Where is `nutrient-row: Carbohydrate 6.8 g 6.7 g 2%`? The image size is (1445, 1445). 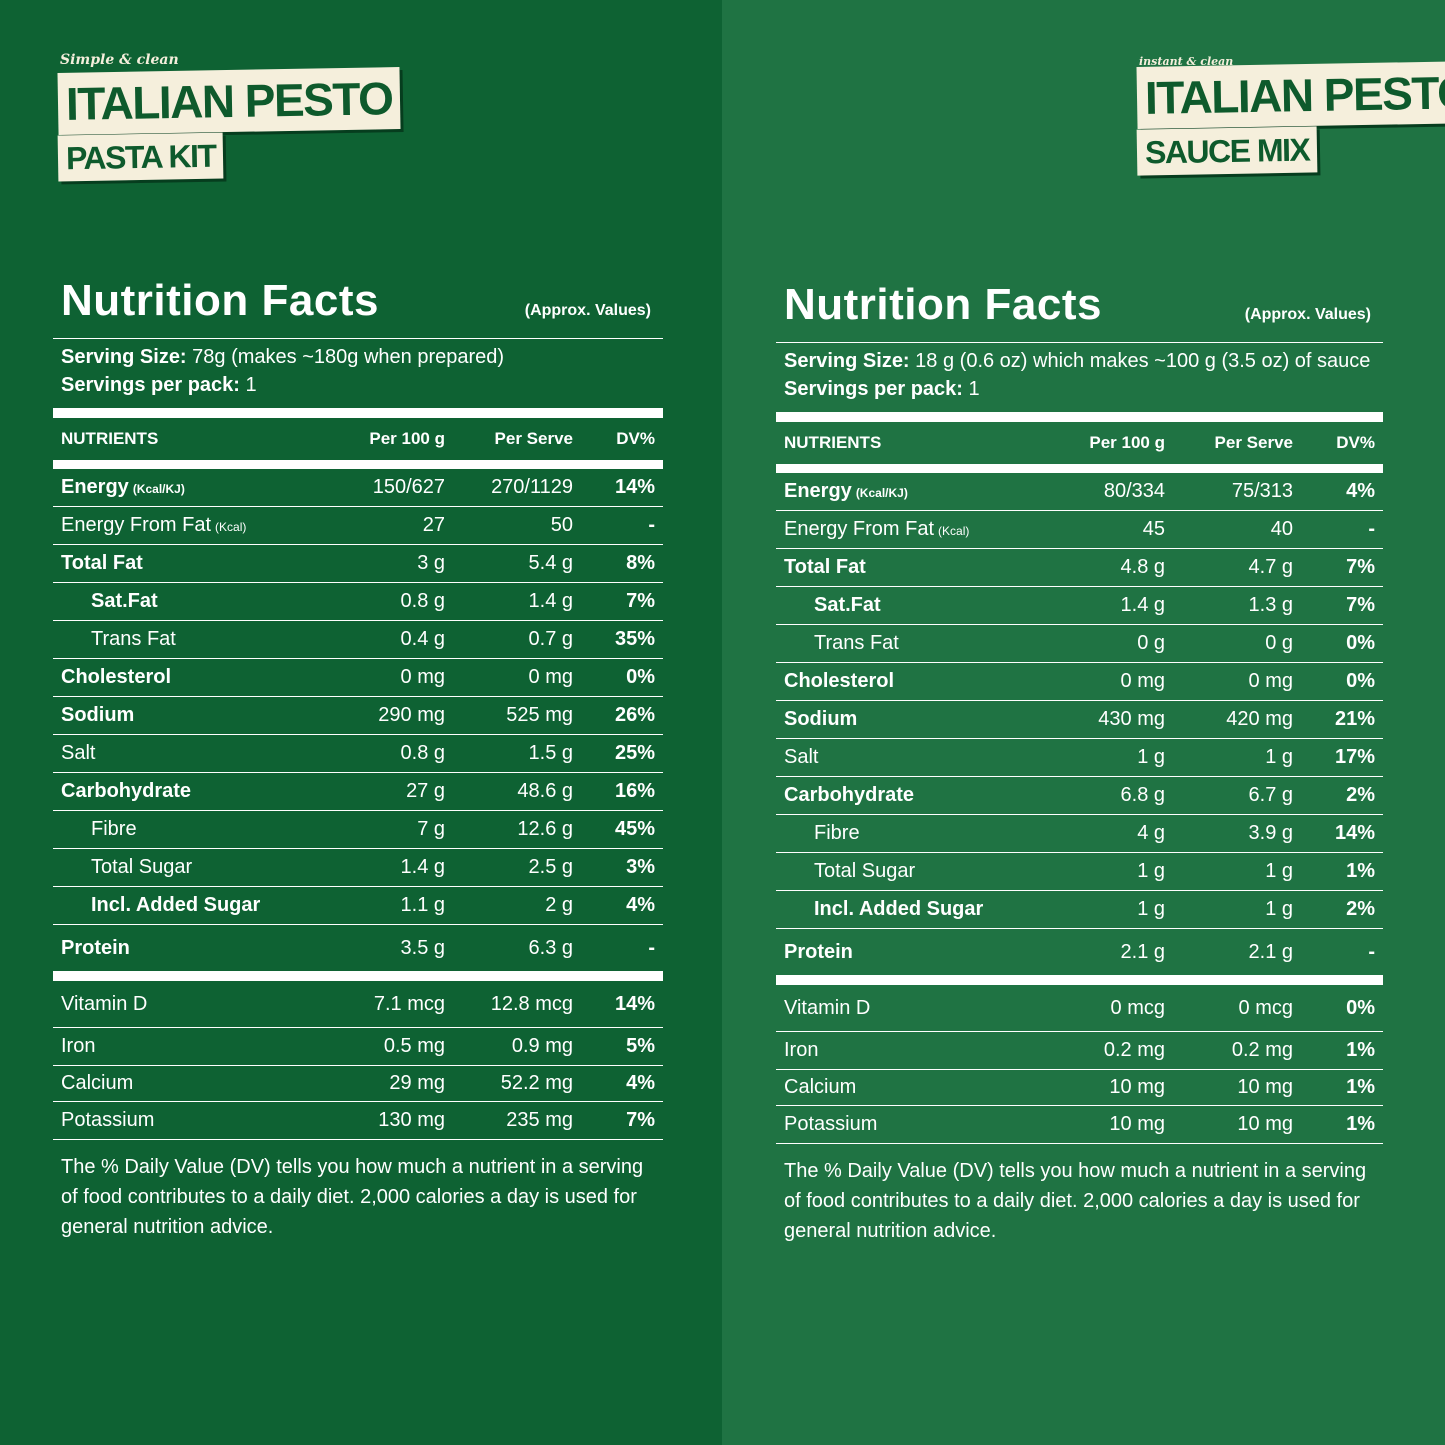
nutrient-row: Carbohydrate 6.8 g 6.7 g 2% is located at coordinates (1079, 796).